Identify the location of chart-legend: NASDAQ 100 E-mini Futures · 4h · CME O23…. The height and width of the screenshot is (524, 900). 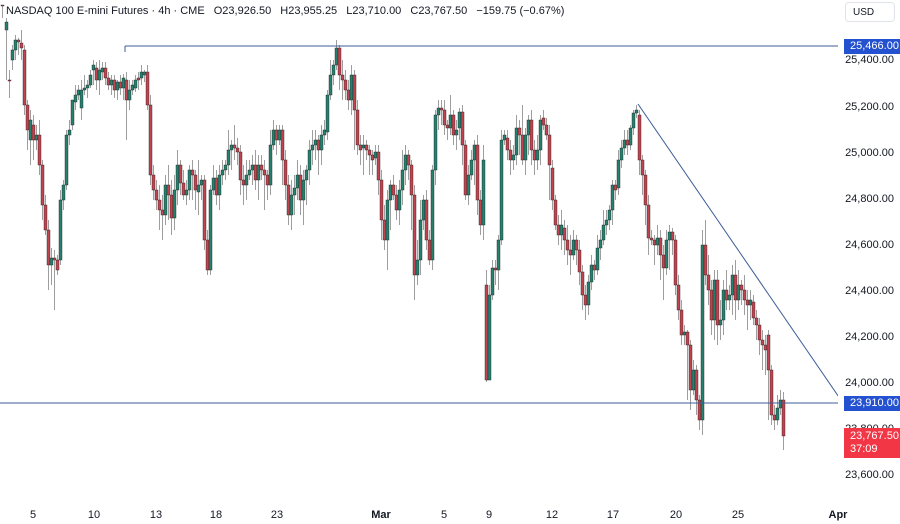
(288, 11).